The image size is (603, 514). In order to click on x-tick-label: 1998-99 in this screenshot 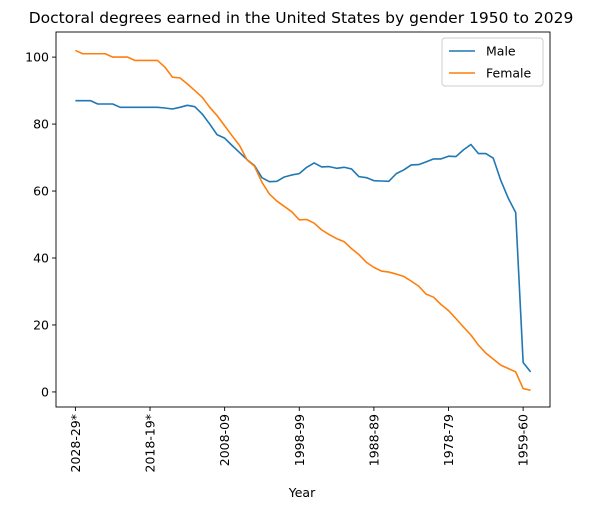, I will do `click(299, 440)`.